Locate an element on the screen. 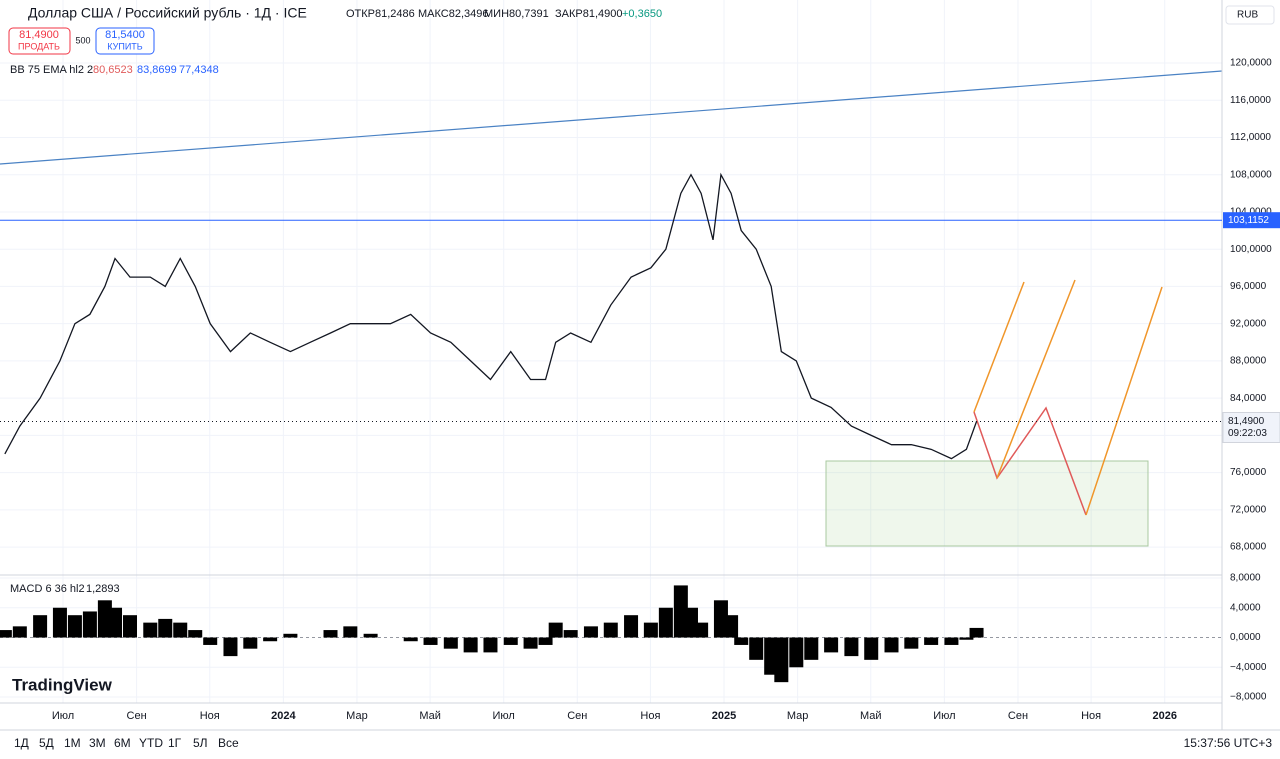  target-zone is located at coordinates (987, 503).